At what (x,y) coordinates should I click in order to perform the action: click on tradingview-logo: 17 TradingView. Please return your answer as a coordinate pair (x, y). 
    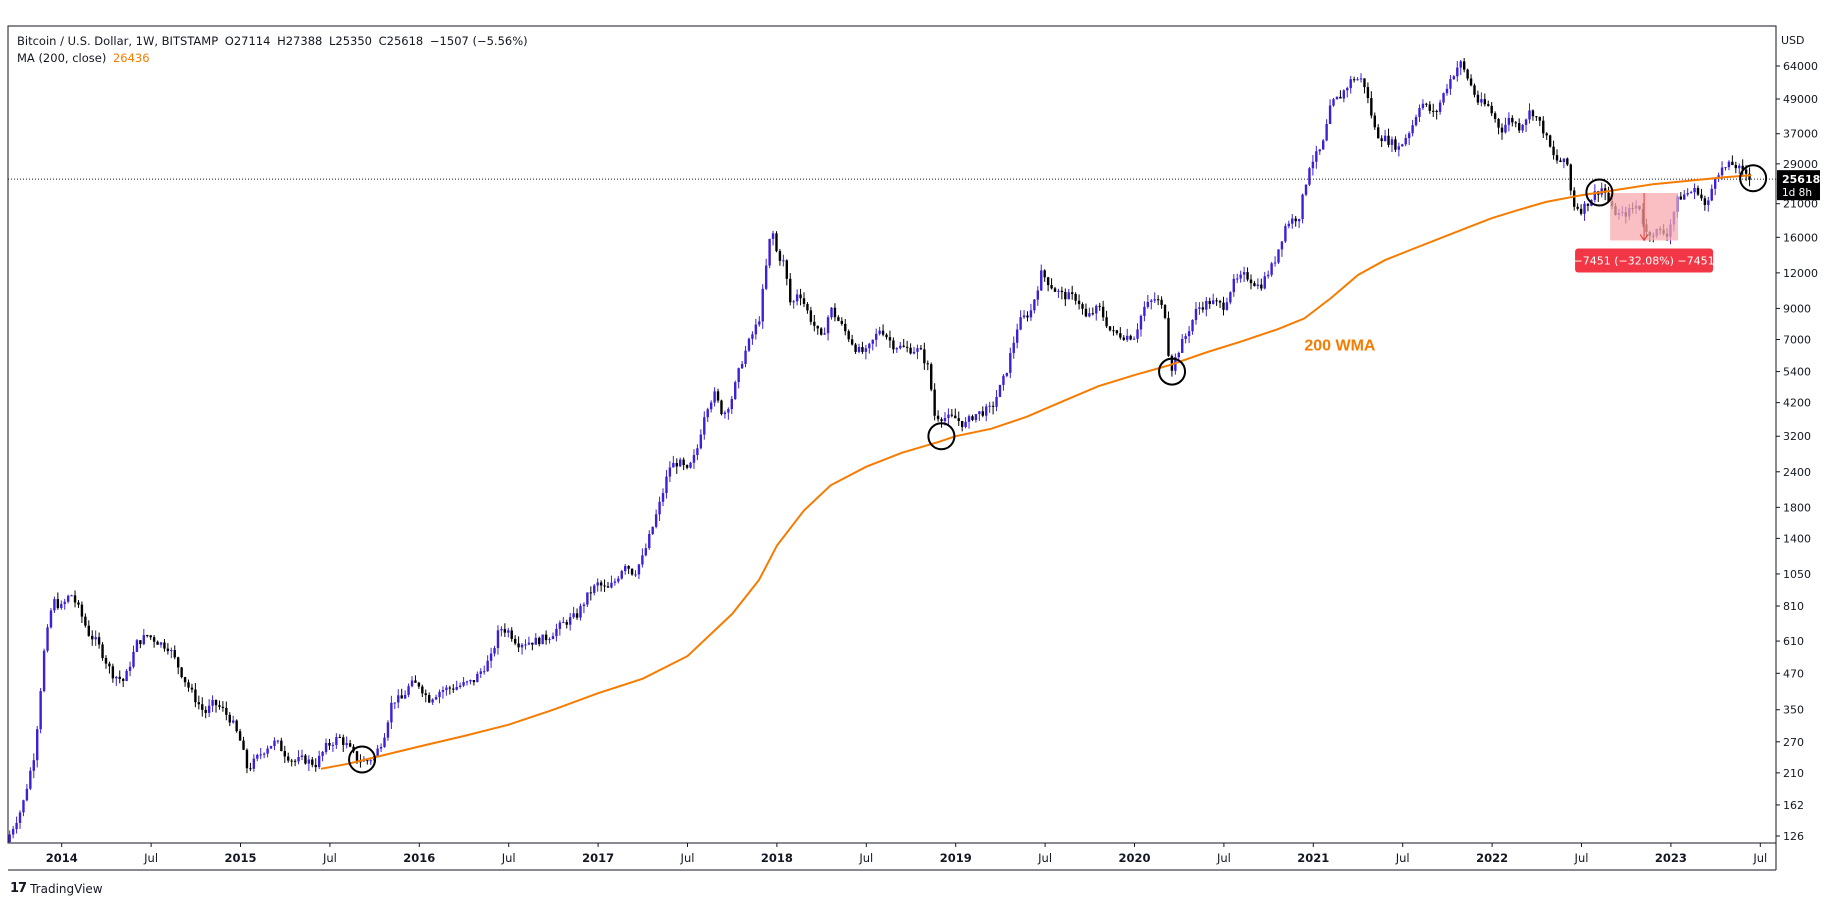
    Looking at the image, I should click on (56, 888).